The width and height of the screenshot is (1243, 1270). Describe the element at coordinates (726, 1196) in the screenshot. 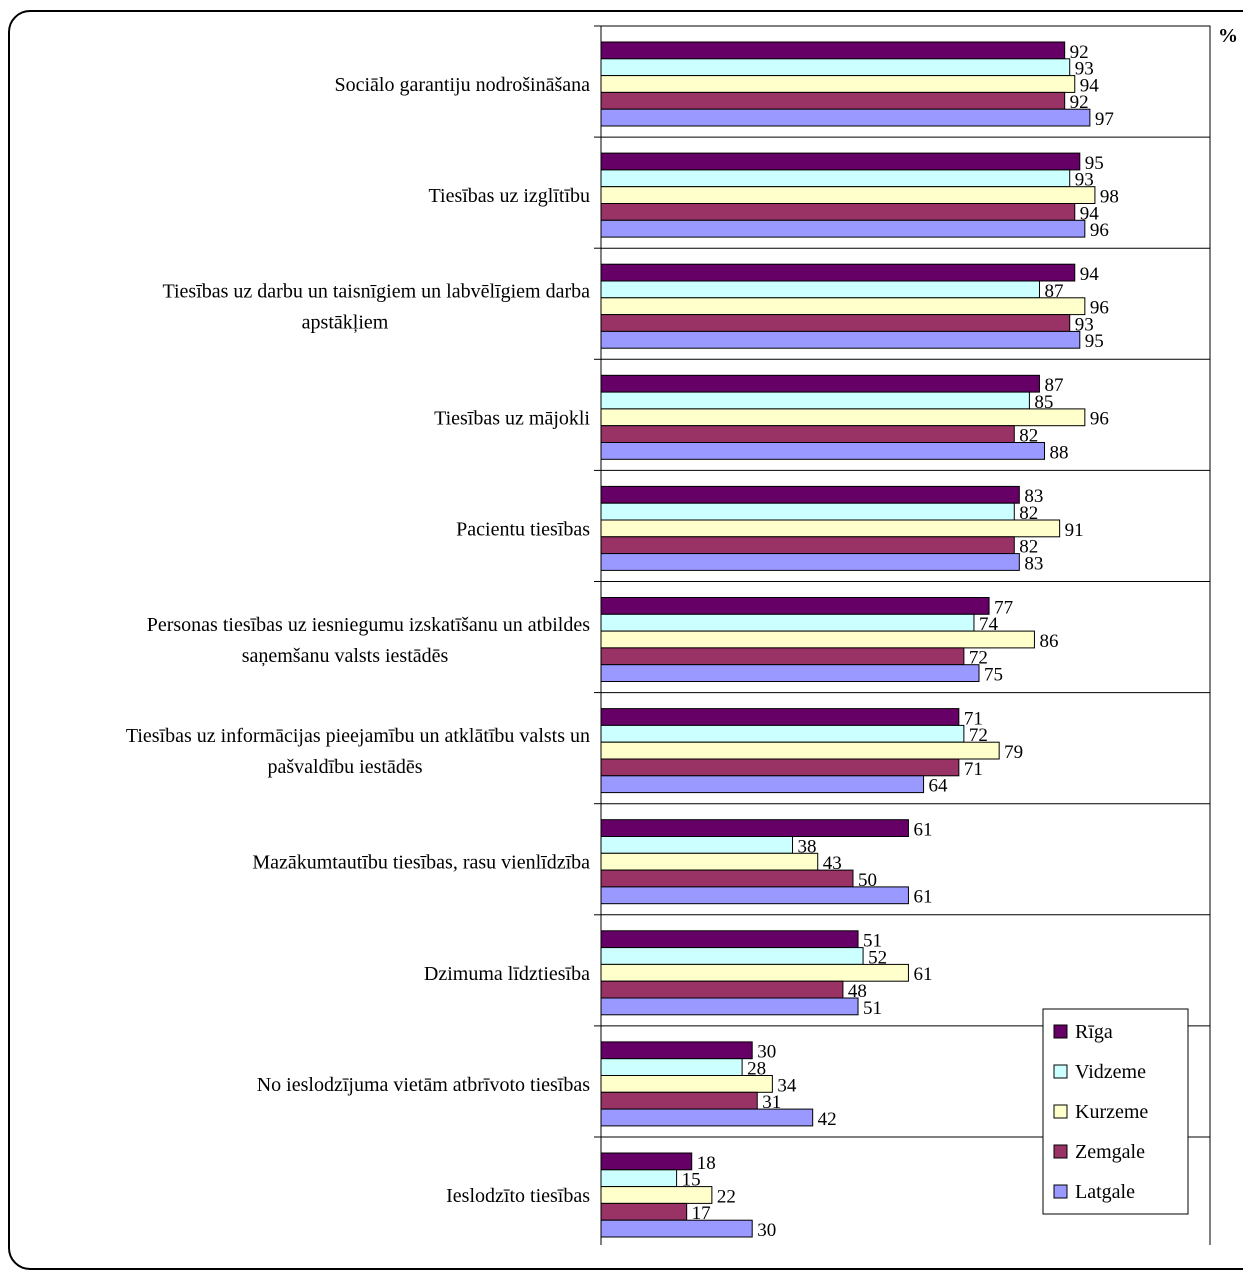

I see `data-label: 22` at that location.